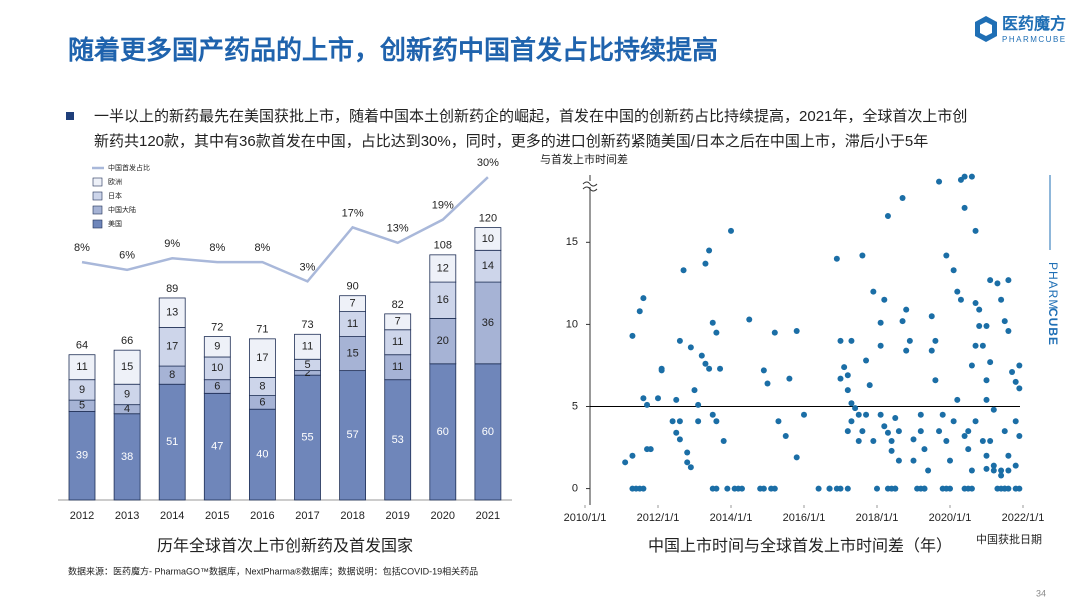 The width and height of the screenshot is (1080, 608). Describe the element at coordinates (172, 347) in the screenshot. I see `bar-value-label: 17` at that location.